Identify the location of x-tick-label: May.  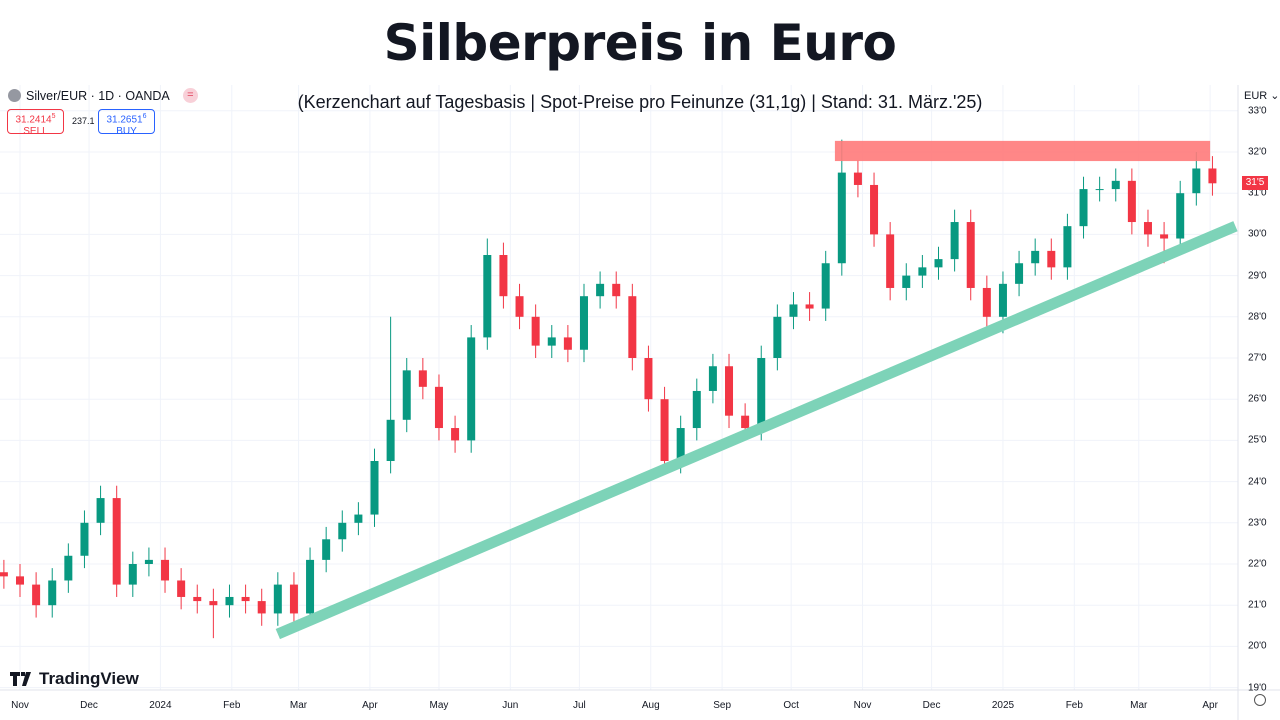
(439, 705).